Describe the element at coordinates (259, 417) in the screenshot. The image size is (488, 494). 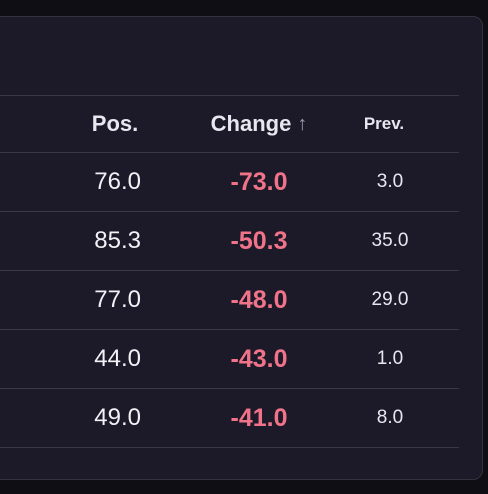
I see `cell-change: -41.0` at that location.